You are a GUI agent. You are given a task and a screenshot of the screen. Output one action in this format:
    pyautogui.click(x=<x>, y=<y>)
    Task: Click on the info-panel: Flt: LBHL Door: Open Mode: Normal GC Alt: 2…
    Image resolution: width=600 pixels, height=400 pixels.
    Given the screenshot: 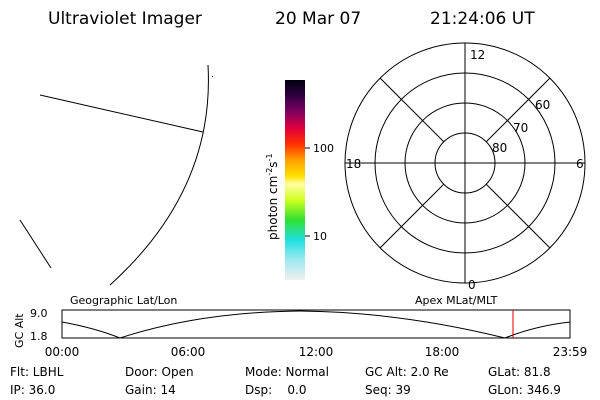 What is the action you would take?
    pyautogui.click(x=285, y=381)
    